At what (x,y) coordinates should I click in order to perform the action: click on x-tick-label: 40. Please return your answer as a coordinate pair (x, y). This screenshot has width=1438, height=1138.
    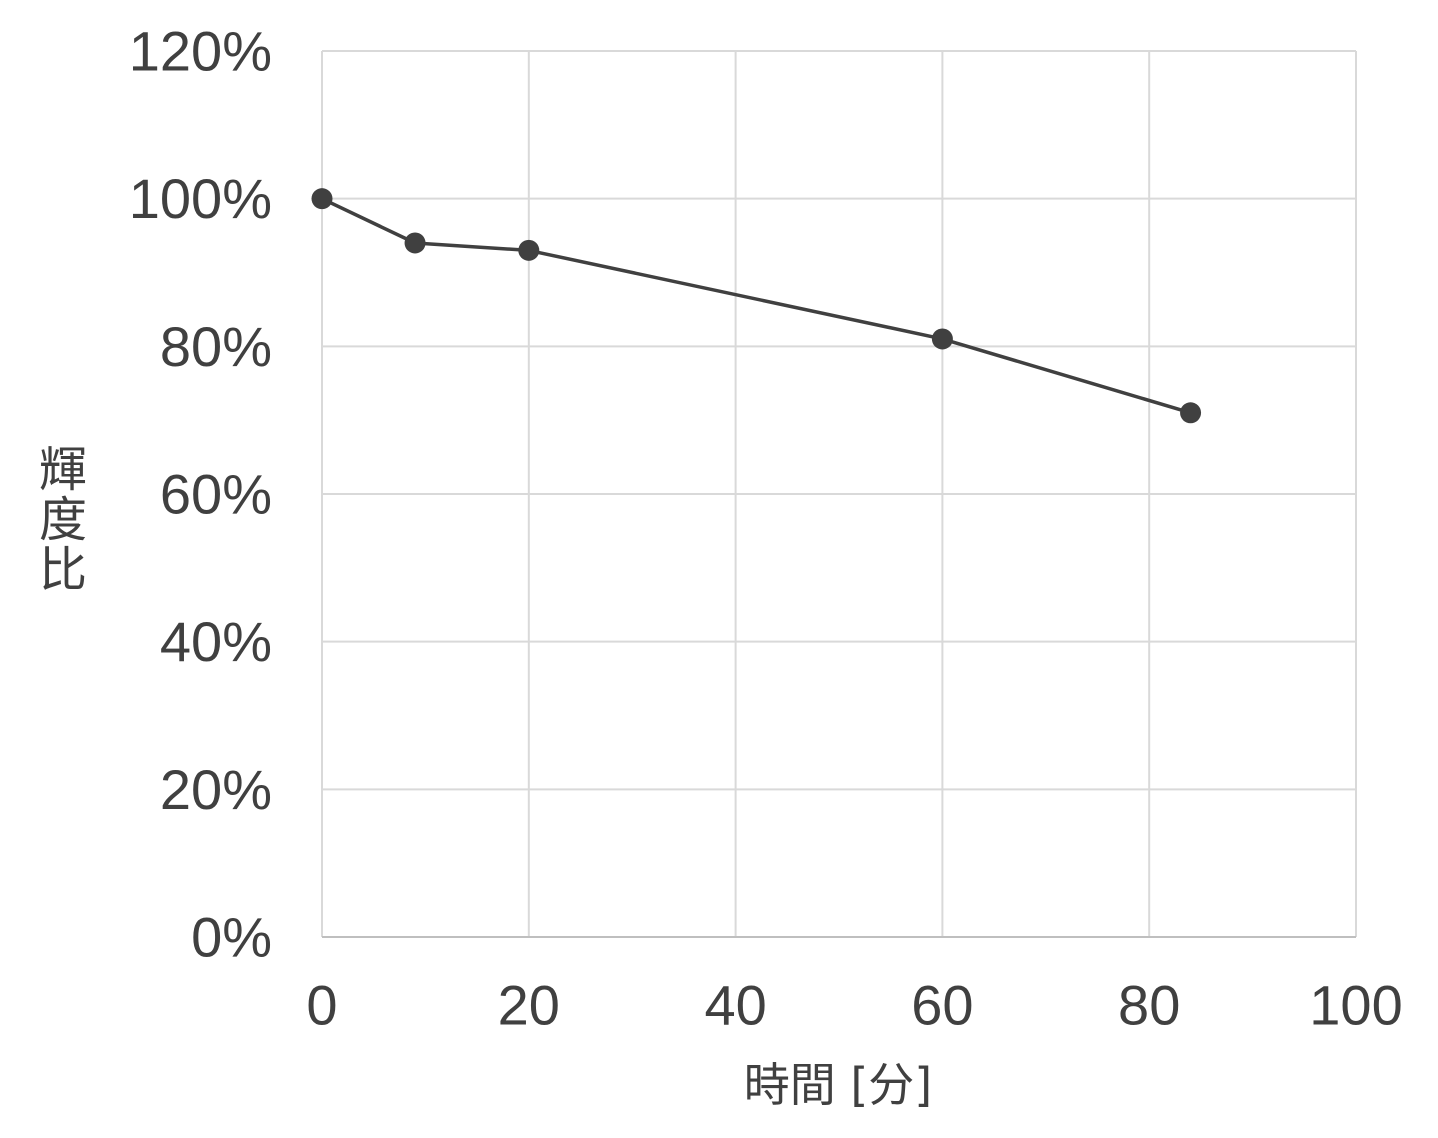
    Looking at the image, I should click on (735, 1005).